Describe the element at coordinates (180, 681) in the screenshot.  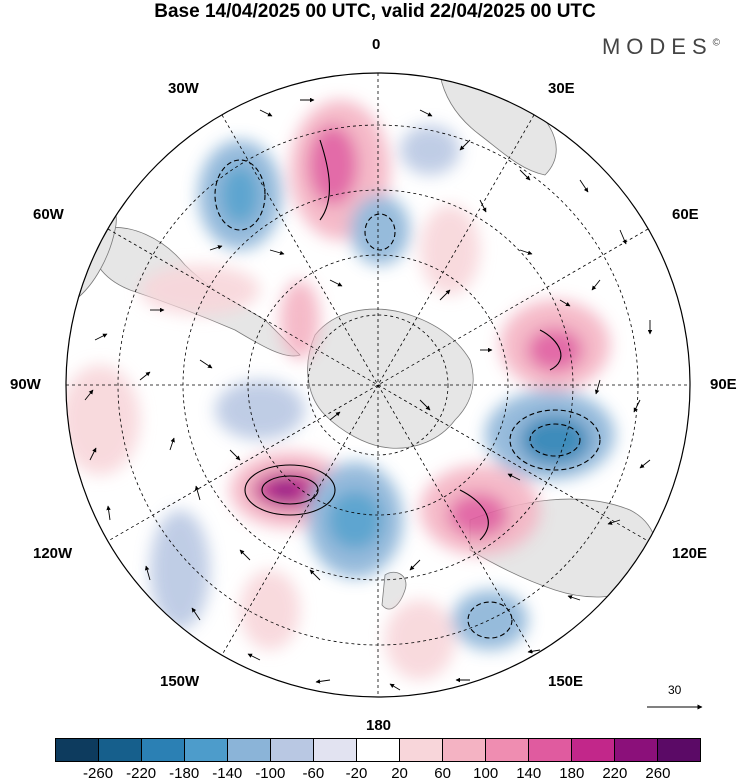
I see `lon-label-150w: 150W` at that location.